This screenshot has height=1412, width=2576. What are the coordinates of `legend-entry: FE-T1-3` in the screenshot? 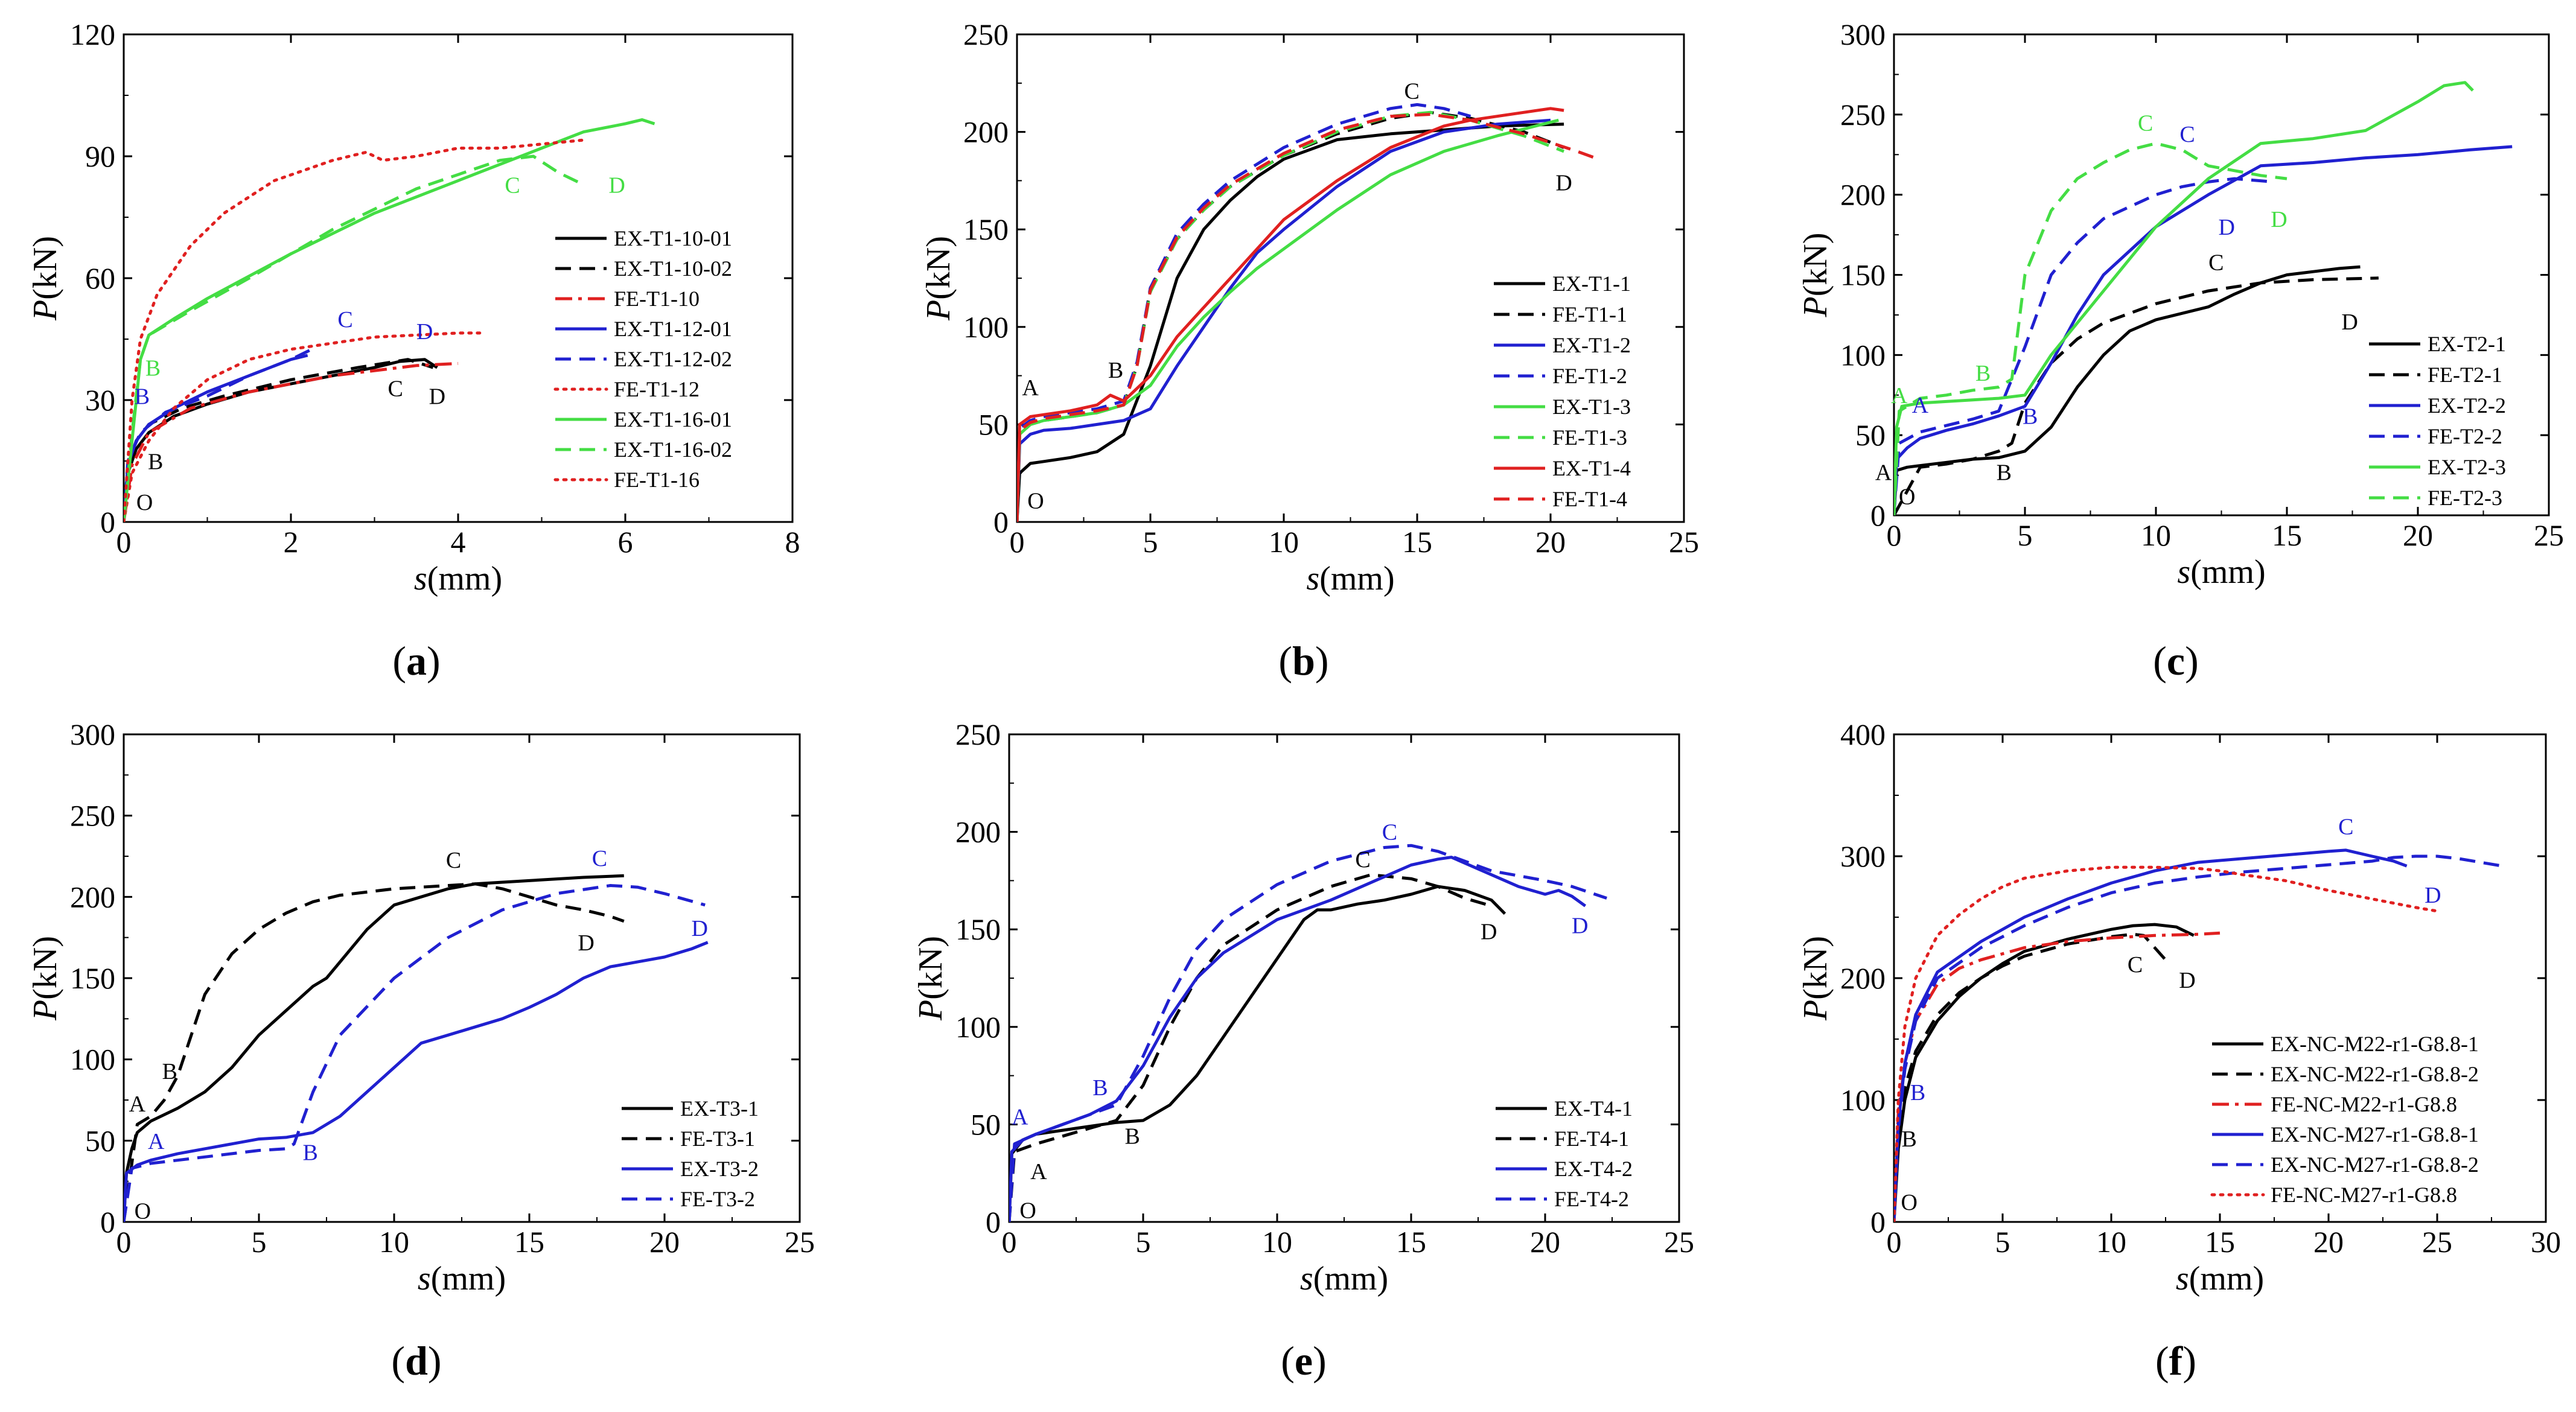 It's located at (1589, 437).